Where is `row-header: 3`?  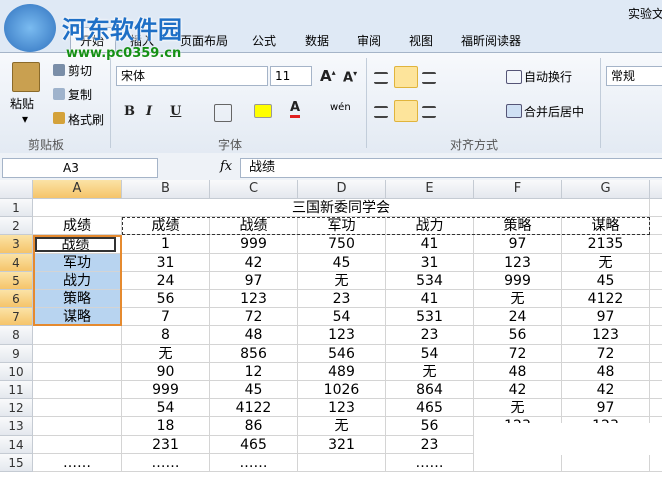
row-header: 3 is located at coordinates (16, 244).